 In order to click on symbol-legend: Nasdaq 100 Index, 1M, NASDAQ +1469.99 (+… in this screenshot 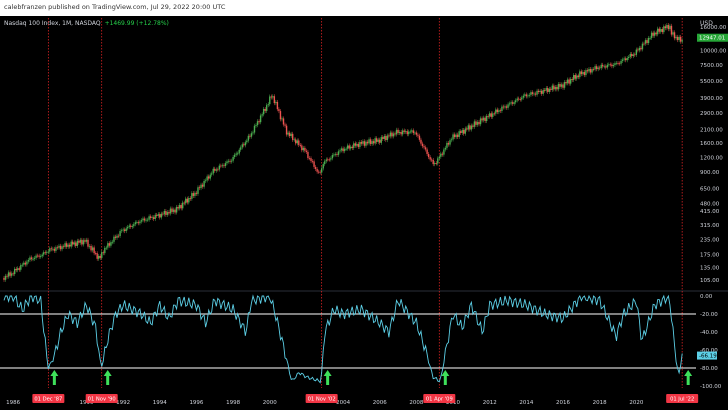, I will do `click(86, 23)`.